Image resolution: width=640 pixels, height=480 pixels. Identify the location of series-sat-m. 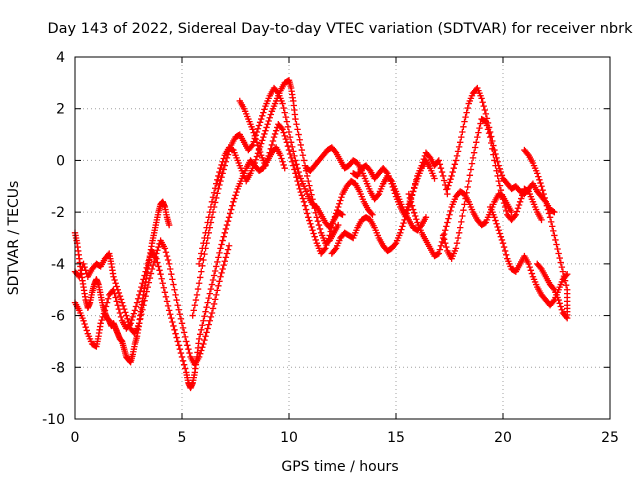
(528, 256).